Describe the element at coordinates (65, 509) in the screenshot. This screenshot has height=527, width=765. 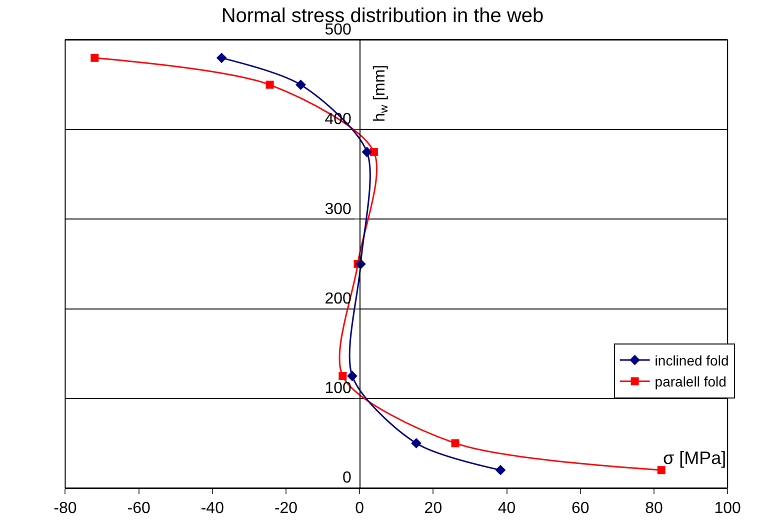
I see `x-tick-label: -80` at that location.